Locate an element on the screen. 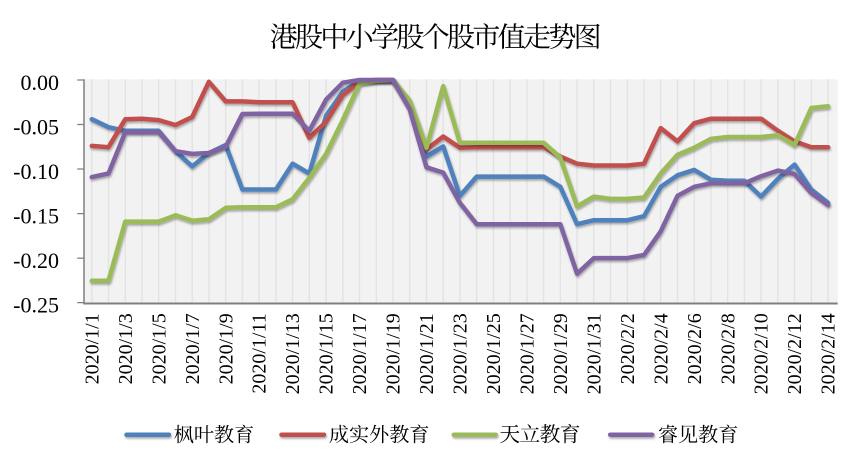  svg-text: 2020/2/6 is located at coordinates (695, 348).